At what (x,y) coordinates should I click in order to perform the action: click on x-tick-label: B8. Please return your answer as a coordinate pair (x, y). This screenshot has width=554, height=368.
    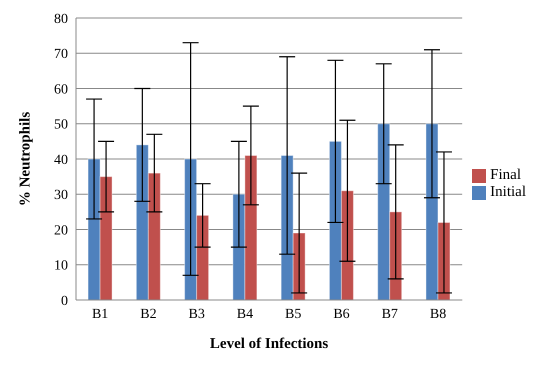
    Looking at the image, I should click on (438, 314).